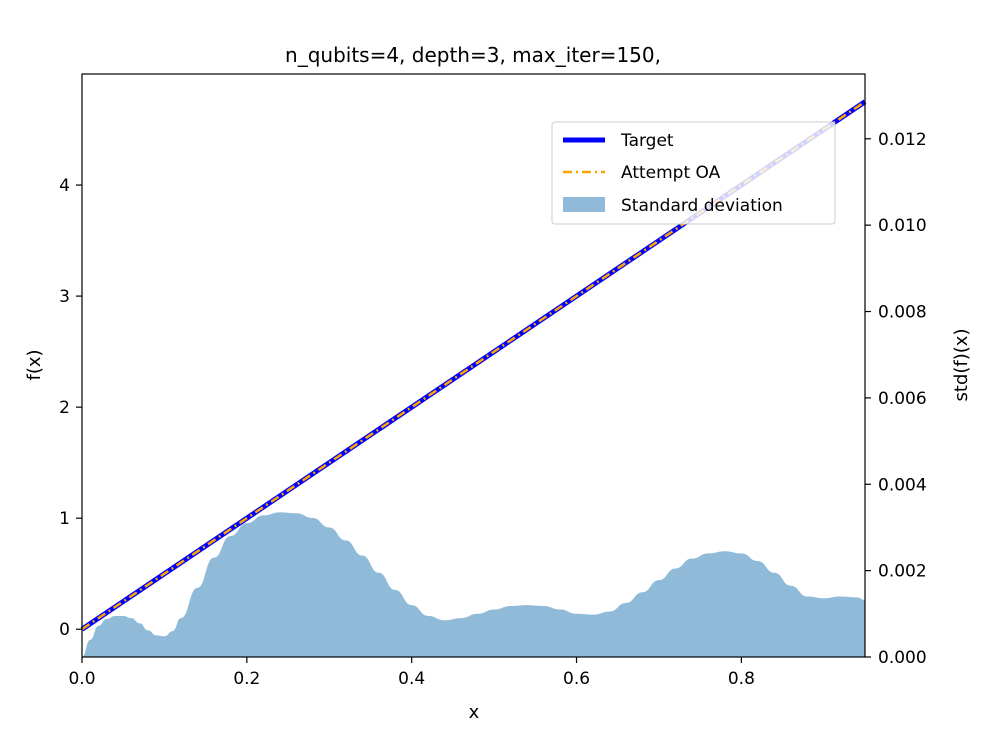 The height and width of the screenshot is (747, 996). I want to click on x-tick-label: 0.6, so click(576, 679).